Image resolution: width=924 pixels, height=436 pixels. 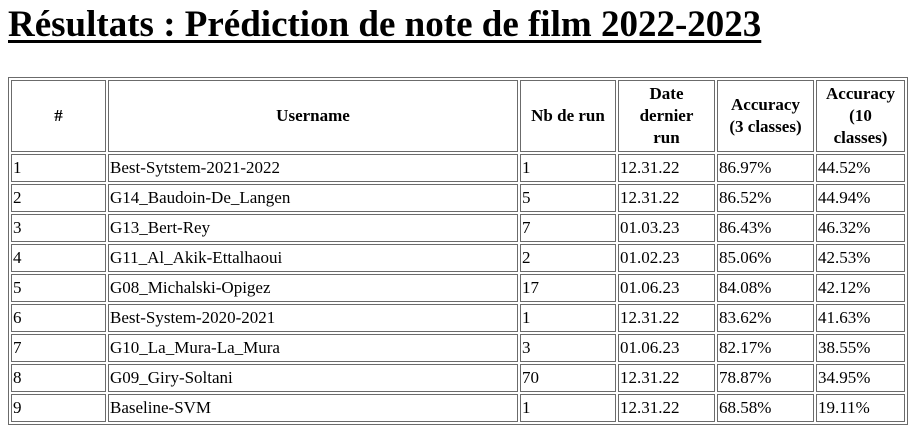 What do you see at coordinates (765, 198) in the screenshot?
I see `cell-accuracy-3: 86.52%` at bounding box center [765, 198].